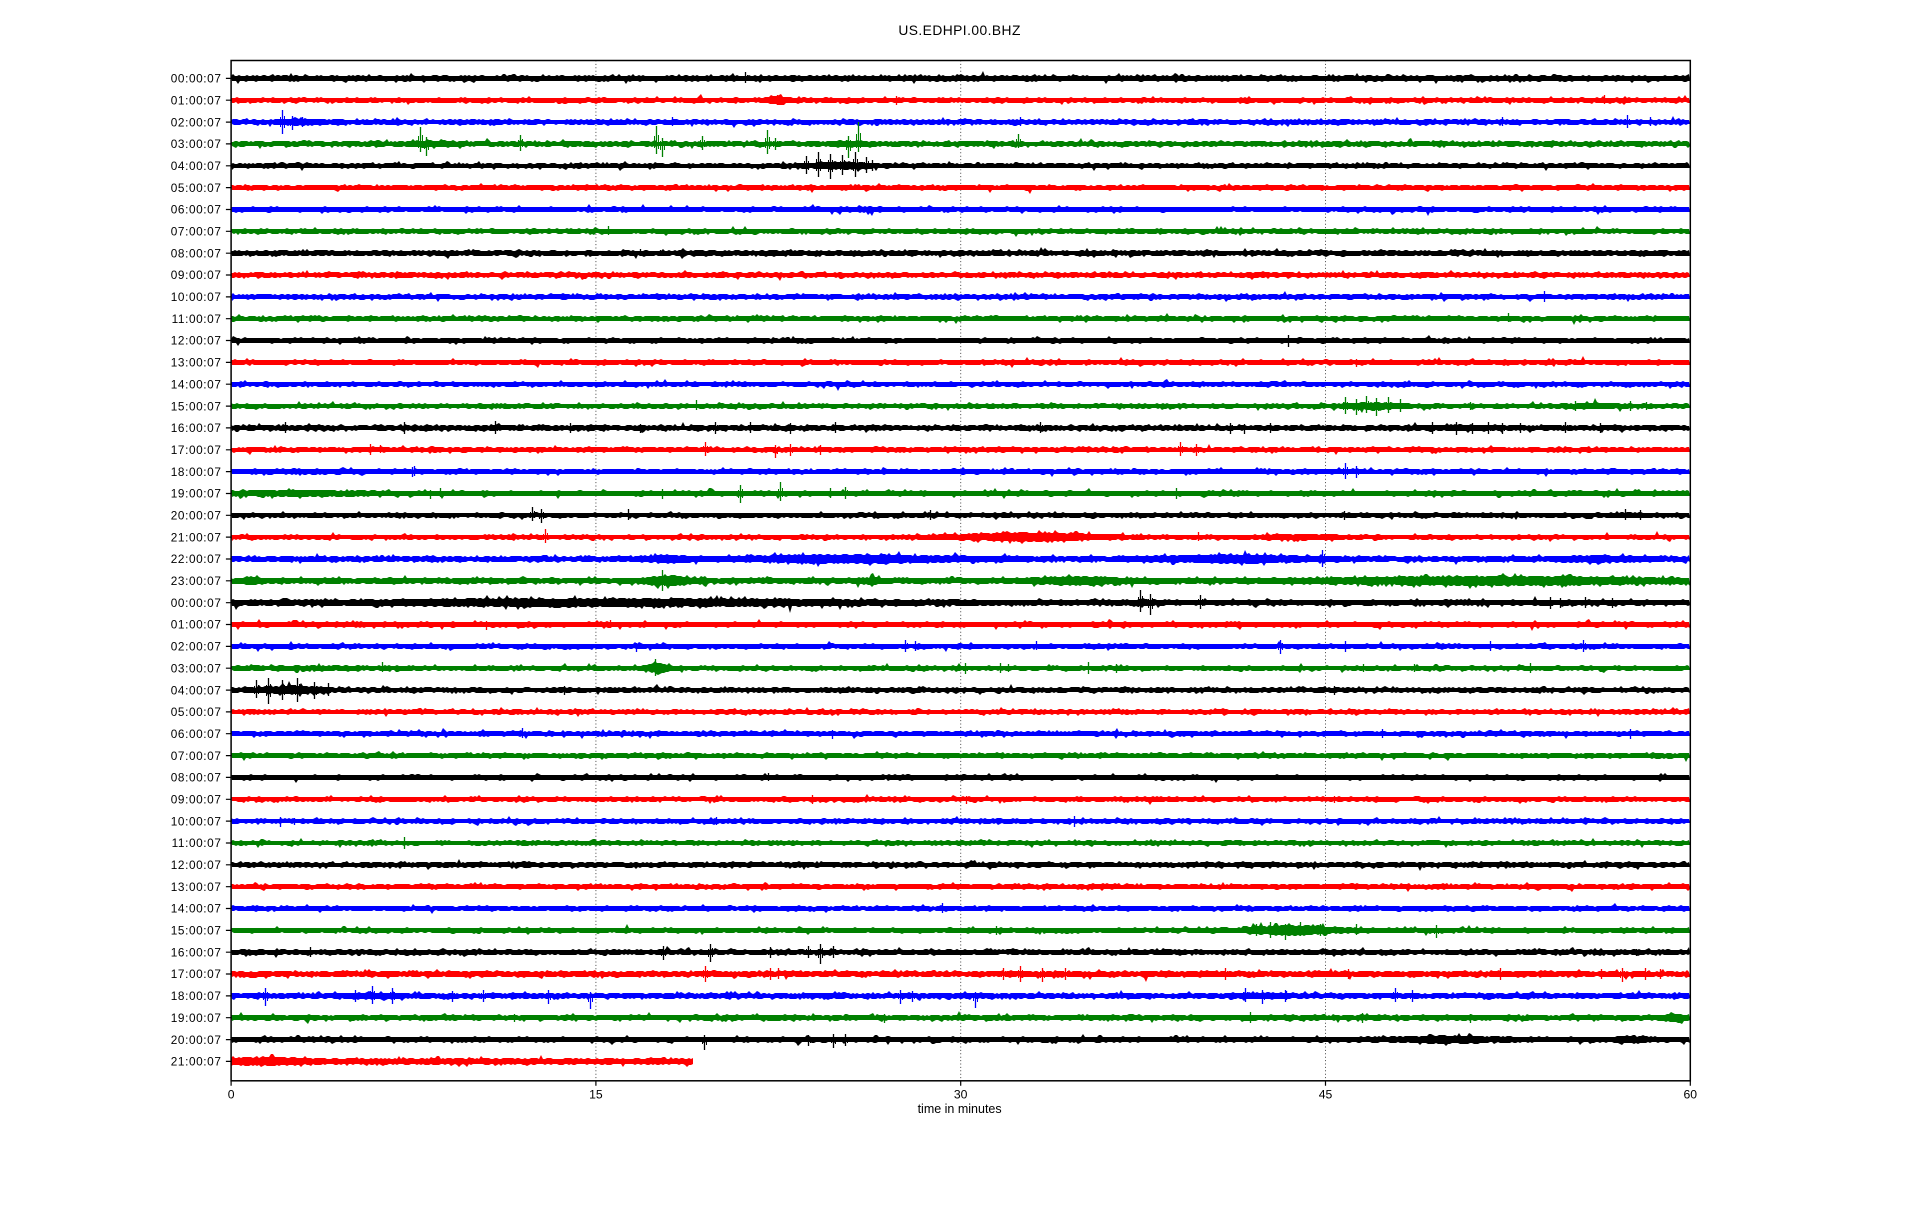 Image resolution: width=1920 pixels, height=1205 pixels. I want to click on svg-text: 22:00:07, so click(196, 559).